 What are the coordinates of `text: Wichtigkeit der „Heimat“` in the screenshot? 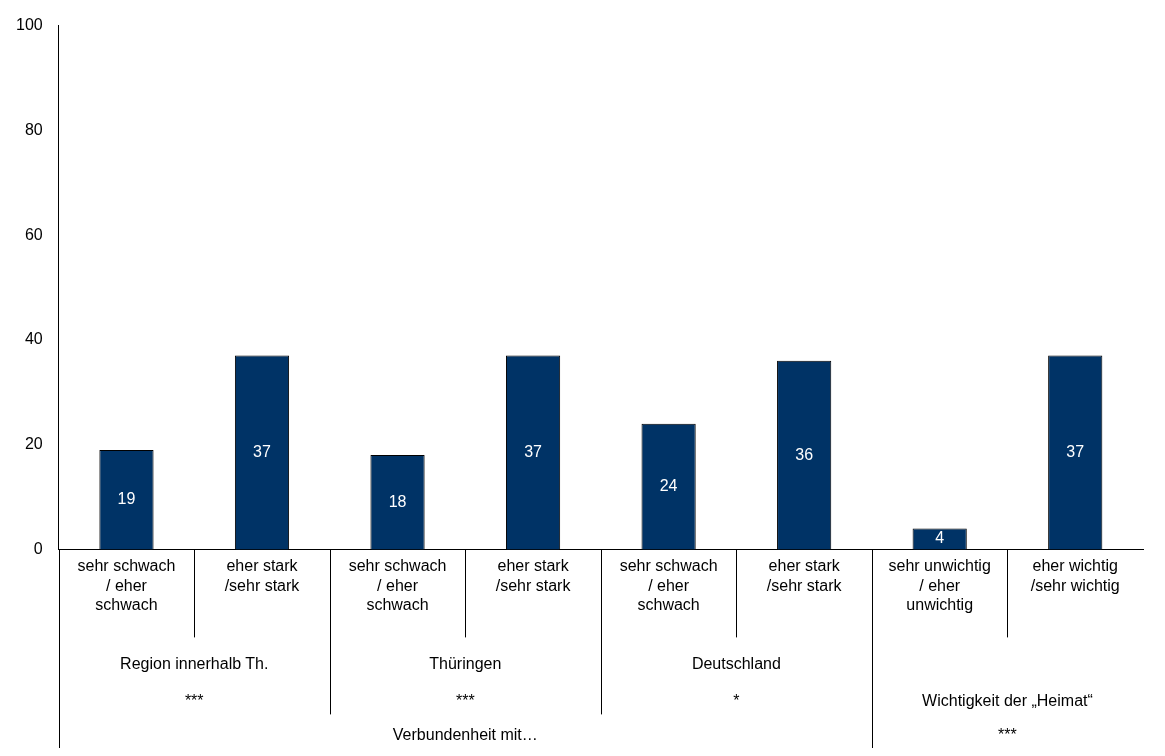 It's located at (1007, 700).